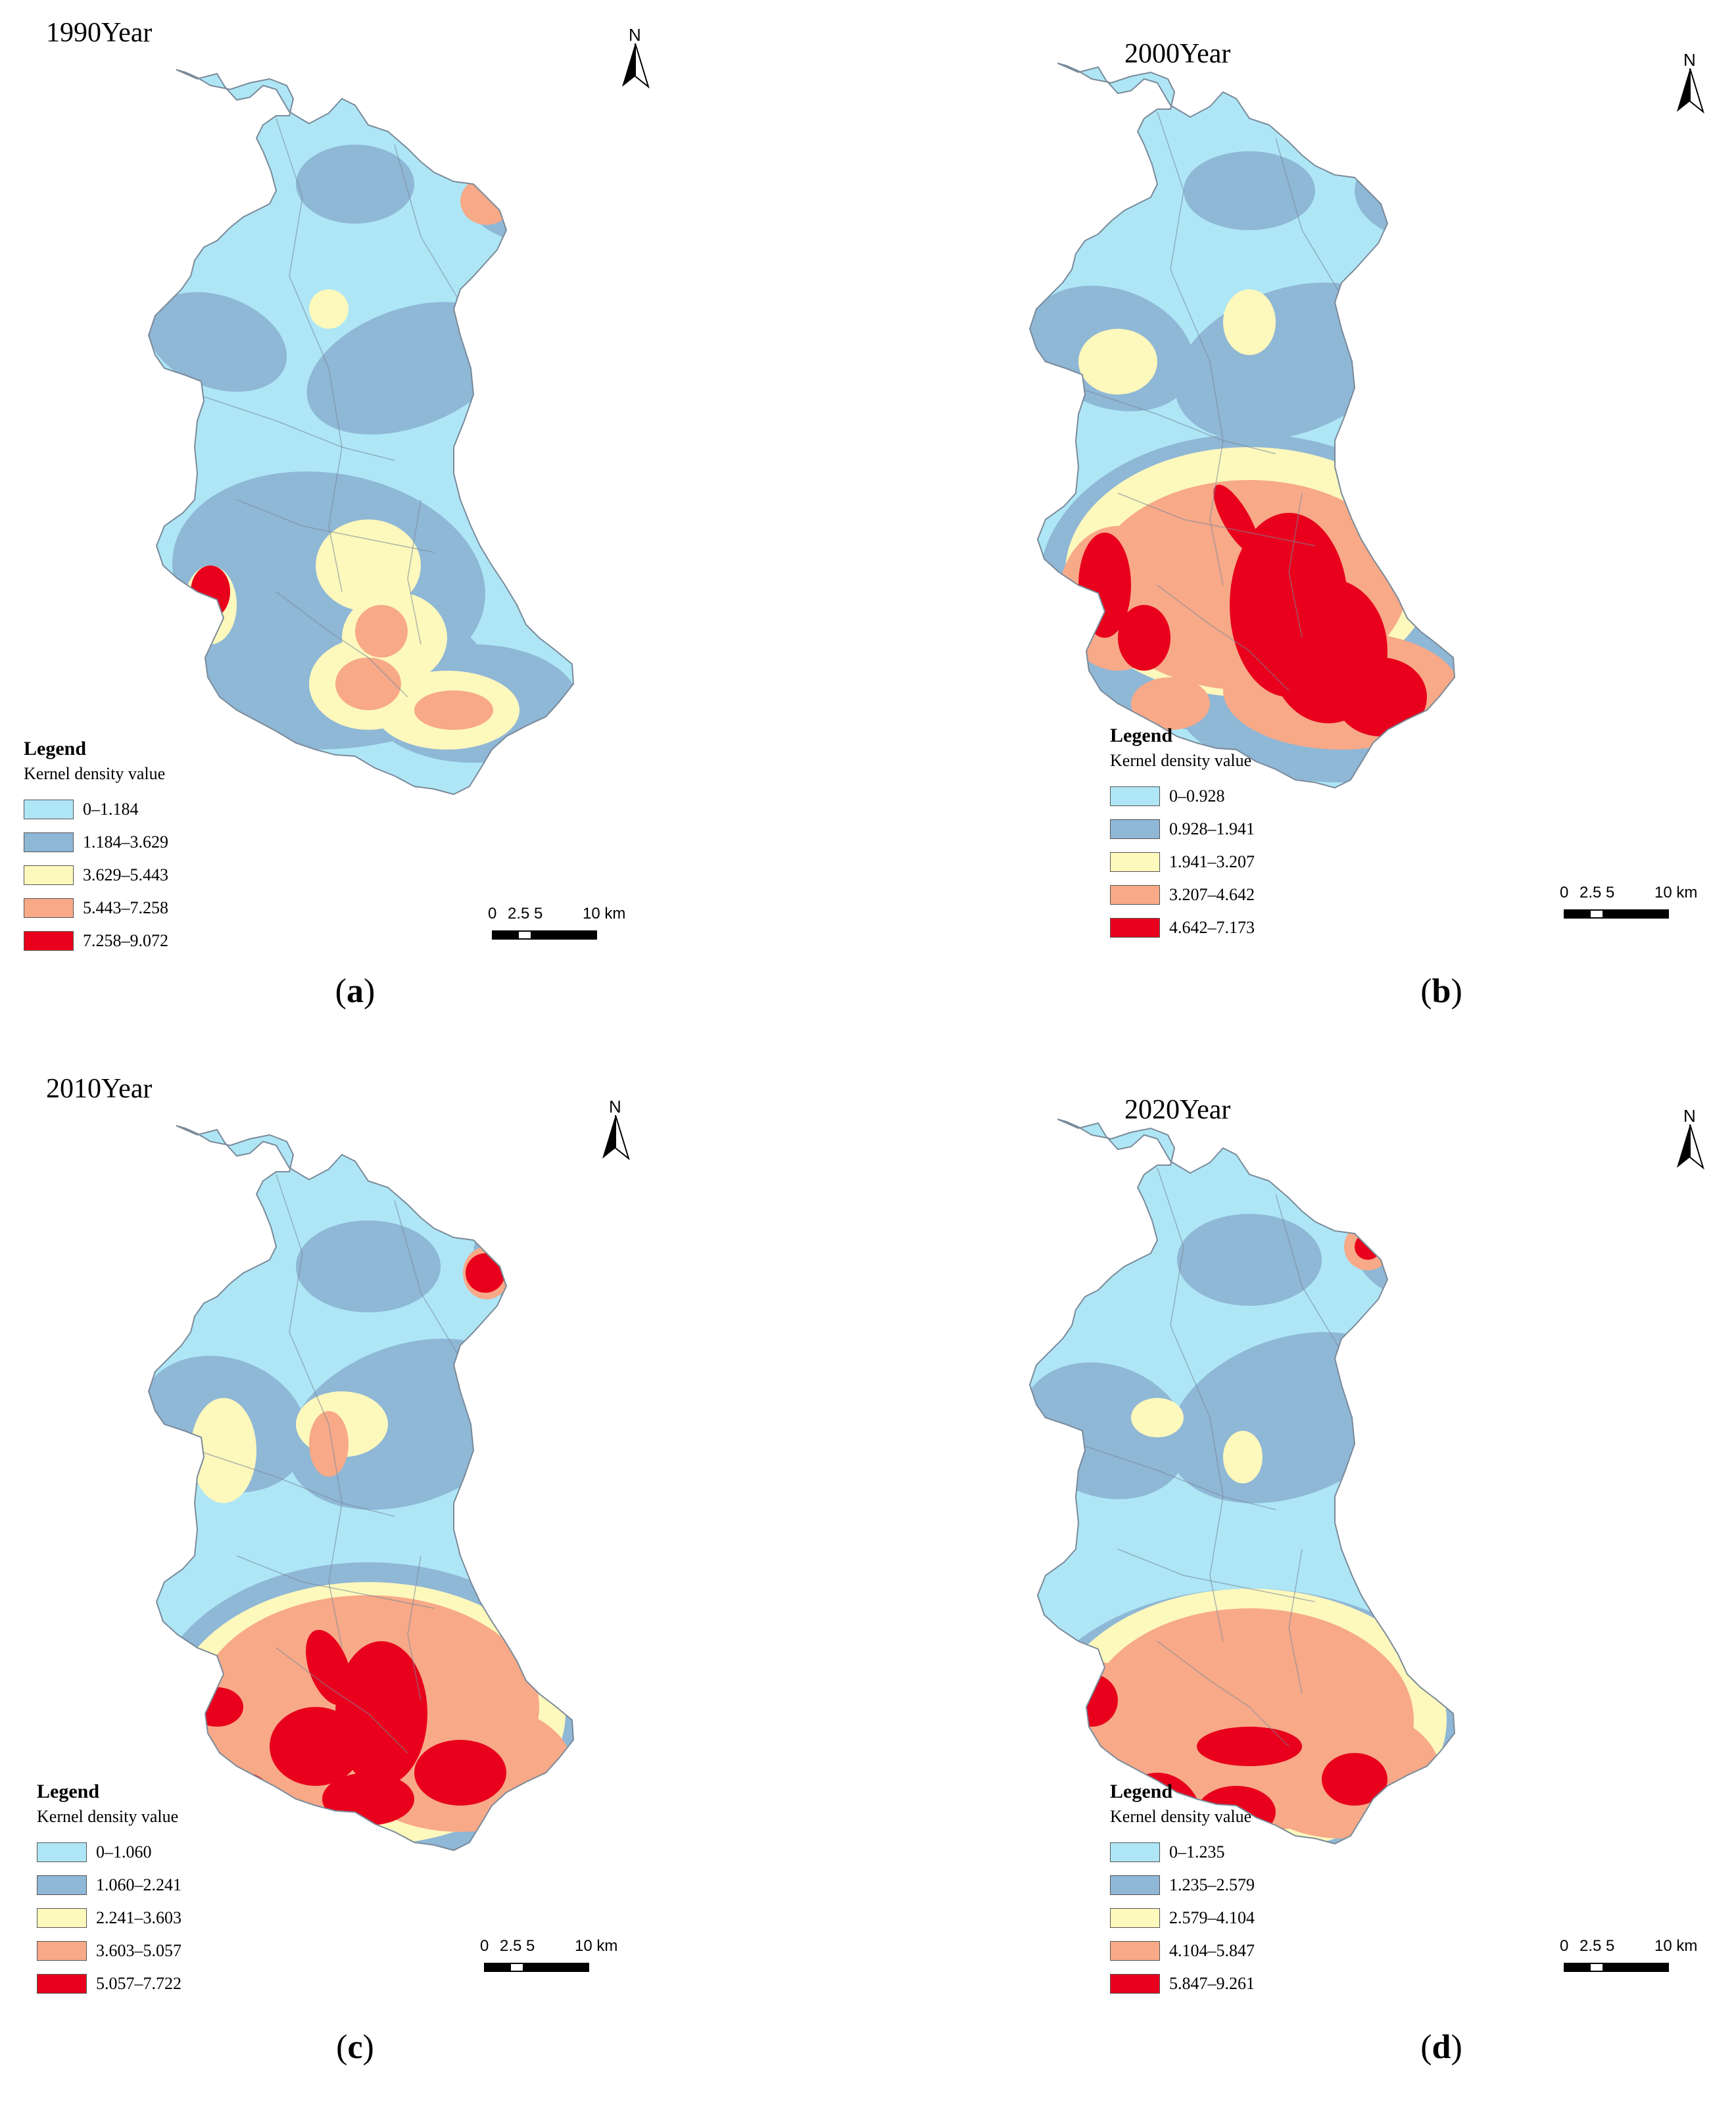 The width and height of the screenshot is (1736, 2112). I want to click on legend-label: 7.258–9.072, so click(125, 940).